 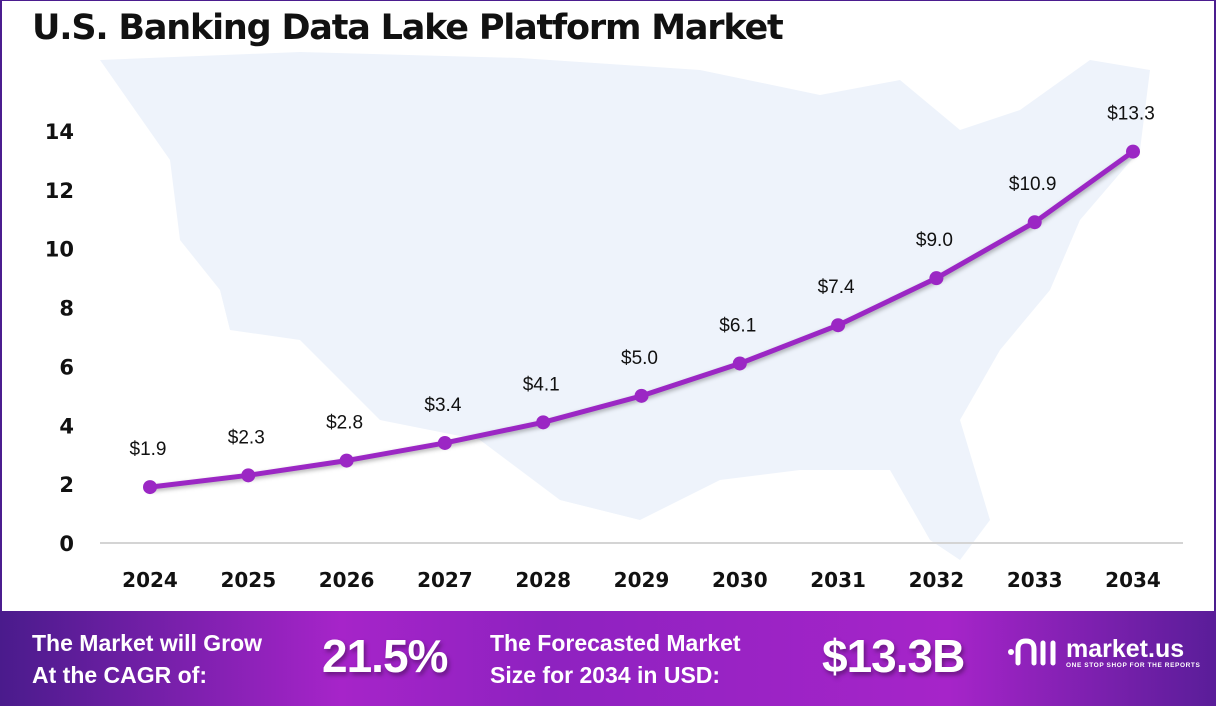 I want to click on forecast-caption-line1: The Forecasted Market, so click(x=615, y=643).